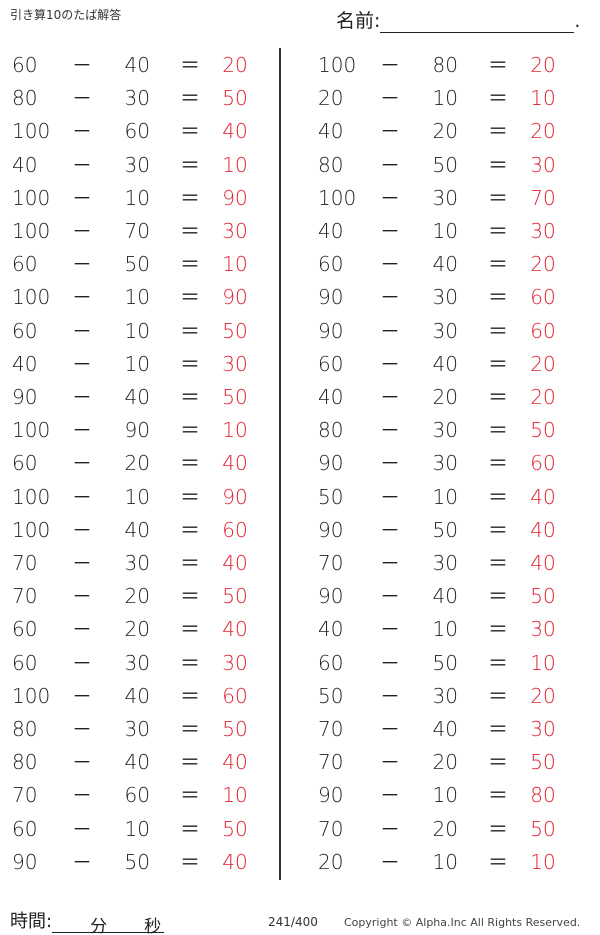 The image size is (600, 935). I want to click on name-field: 名前:., so click(458, 19).